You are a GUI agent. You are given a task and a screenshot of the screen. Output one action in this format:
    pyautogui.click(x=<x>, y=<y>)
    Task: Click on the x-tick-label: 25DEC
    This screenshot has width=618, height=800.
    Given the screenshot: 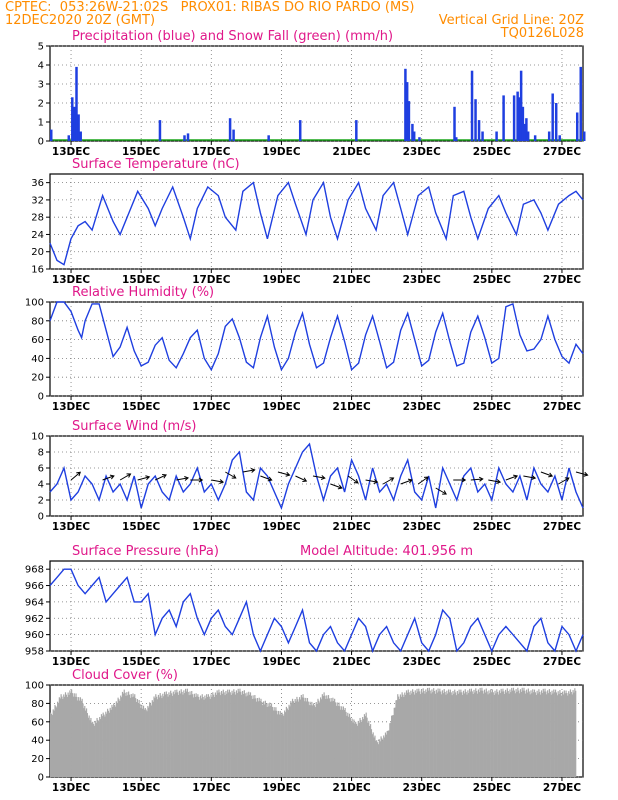 What is the action you would take?
    pyautogui.click(x=492, y=280)
    